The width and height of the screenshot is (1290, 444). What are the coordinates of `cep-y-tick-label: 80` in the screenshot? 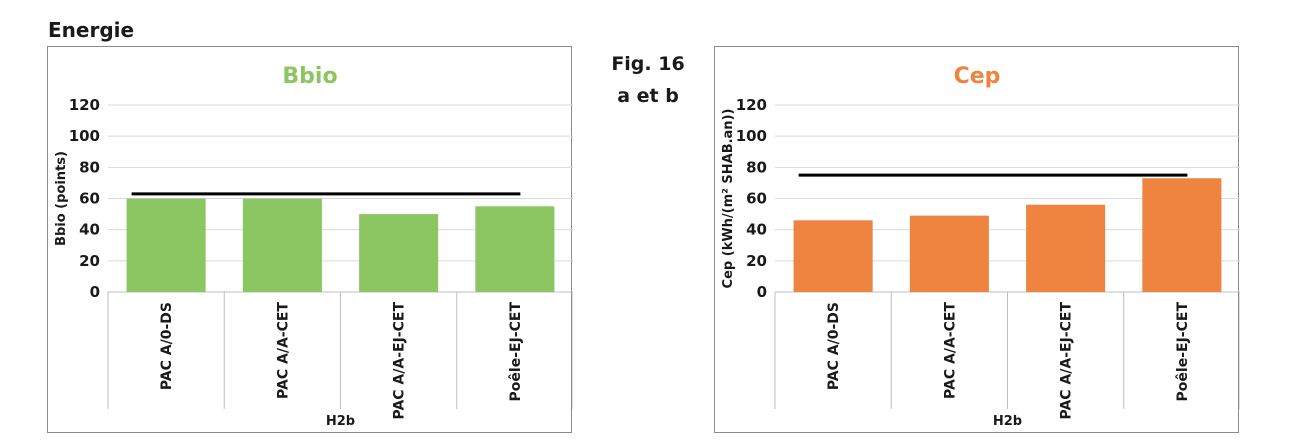 It's located at (756, 167).